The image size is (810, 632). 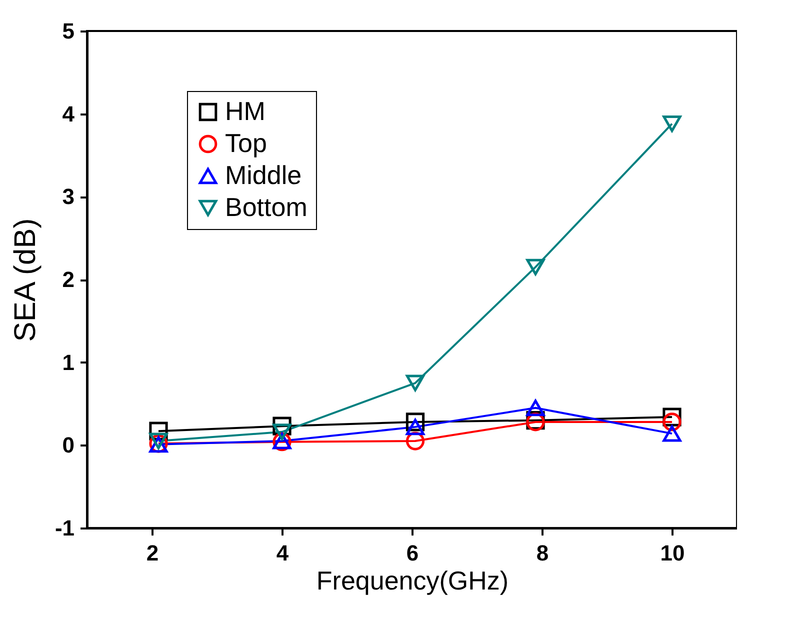 I want to click on x-tick-label: 6, so click(x=412, y=553).